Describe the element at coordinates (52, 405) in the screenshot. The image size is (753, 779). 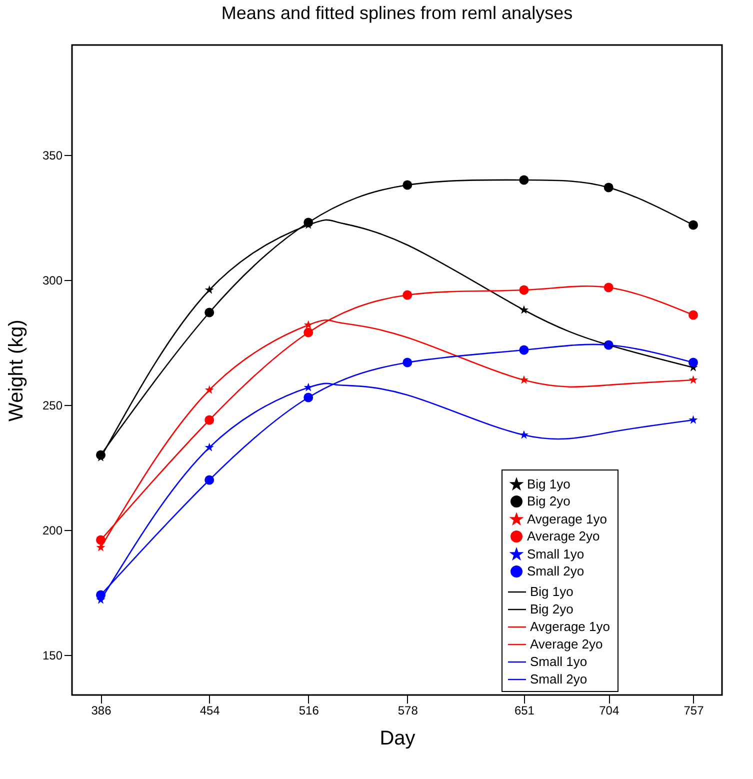
I see `y-tick-label: 250` at that location.